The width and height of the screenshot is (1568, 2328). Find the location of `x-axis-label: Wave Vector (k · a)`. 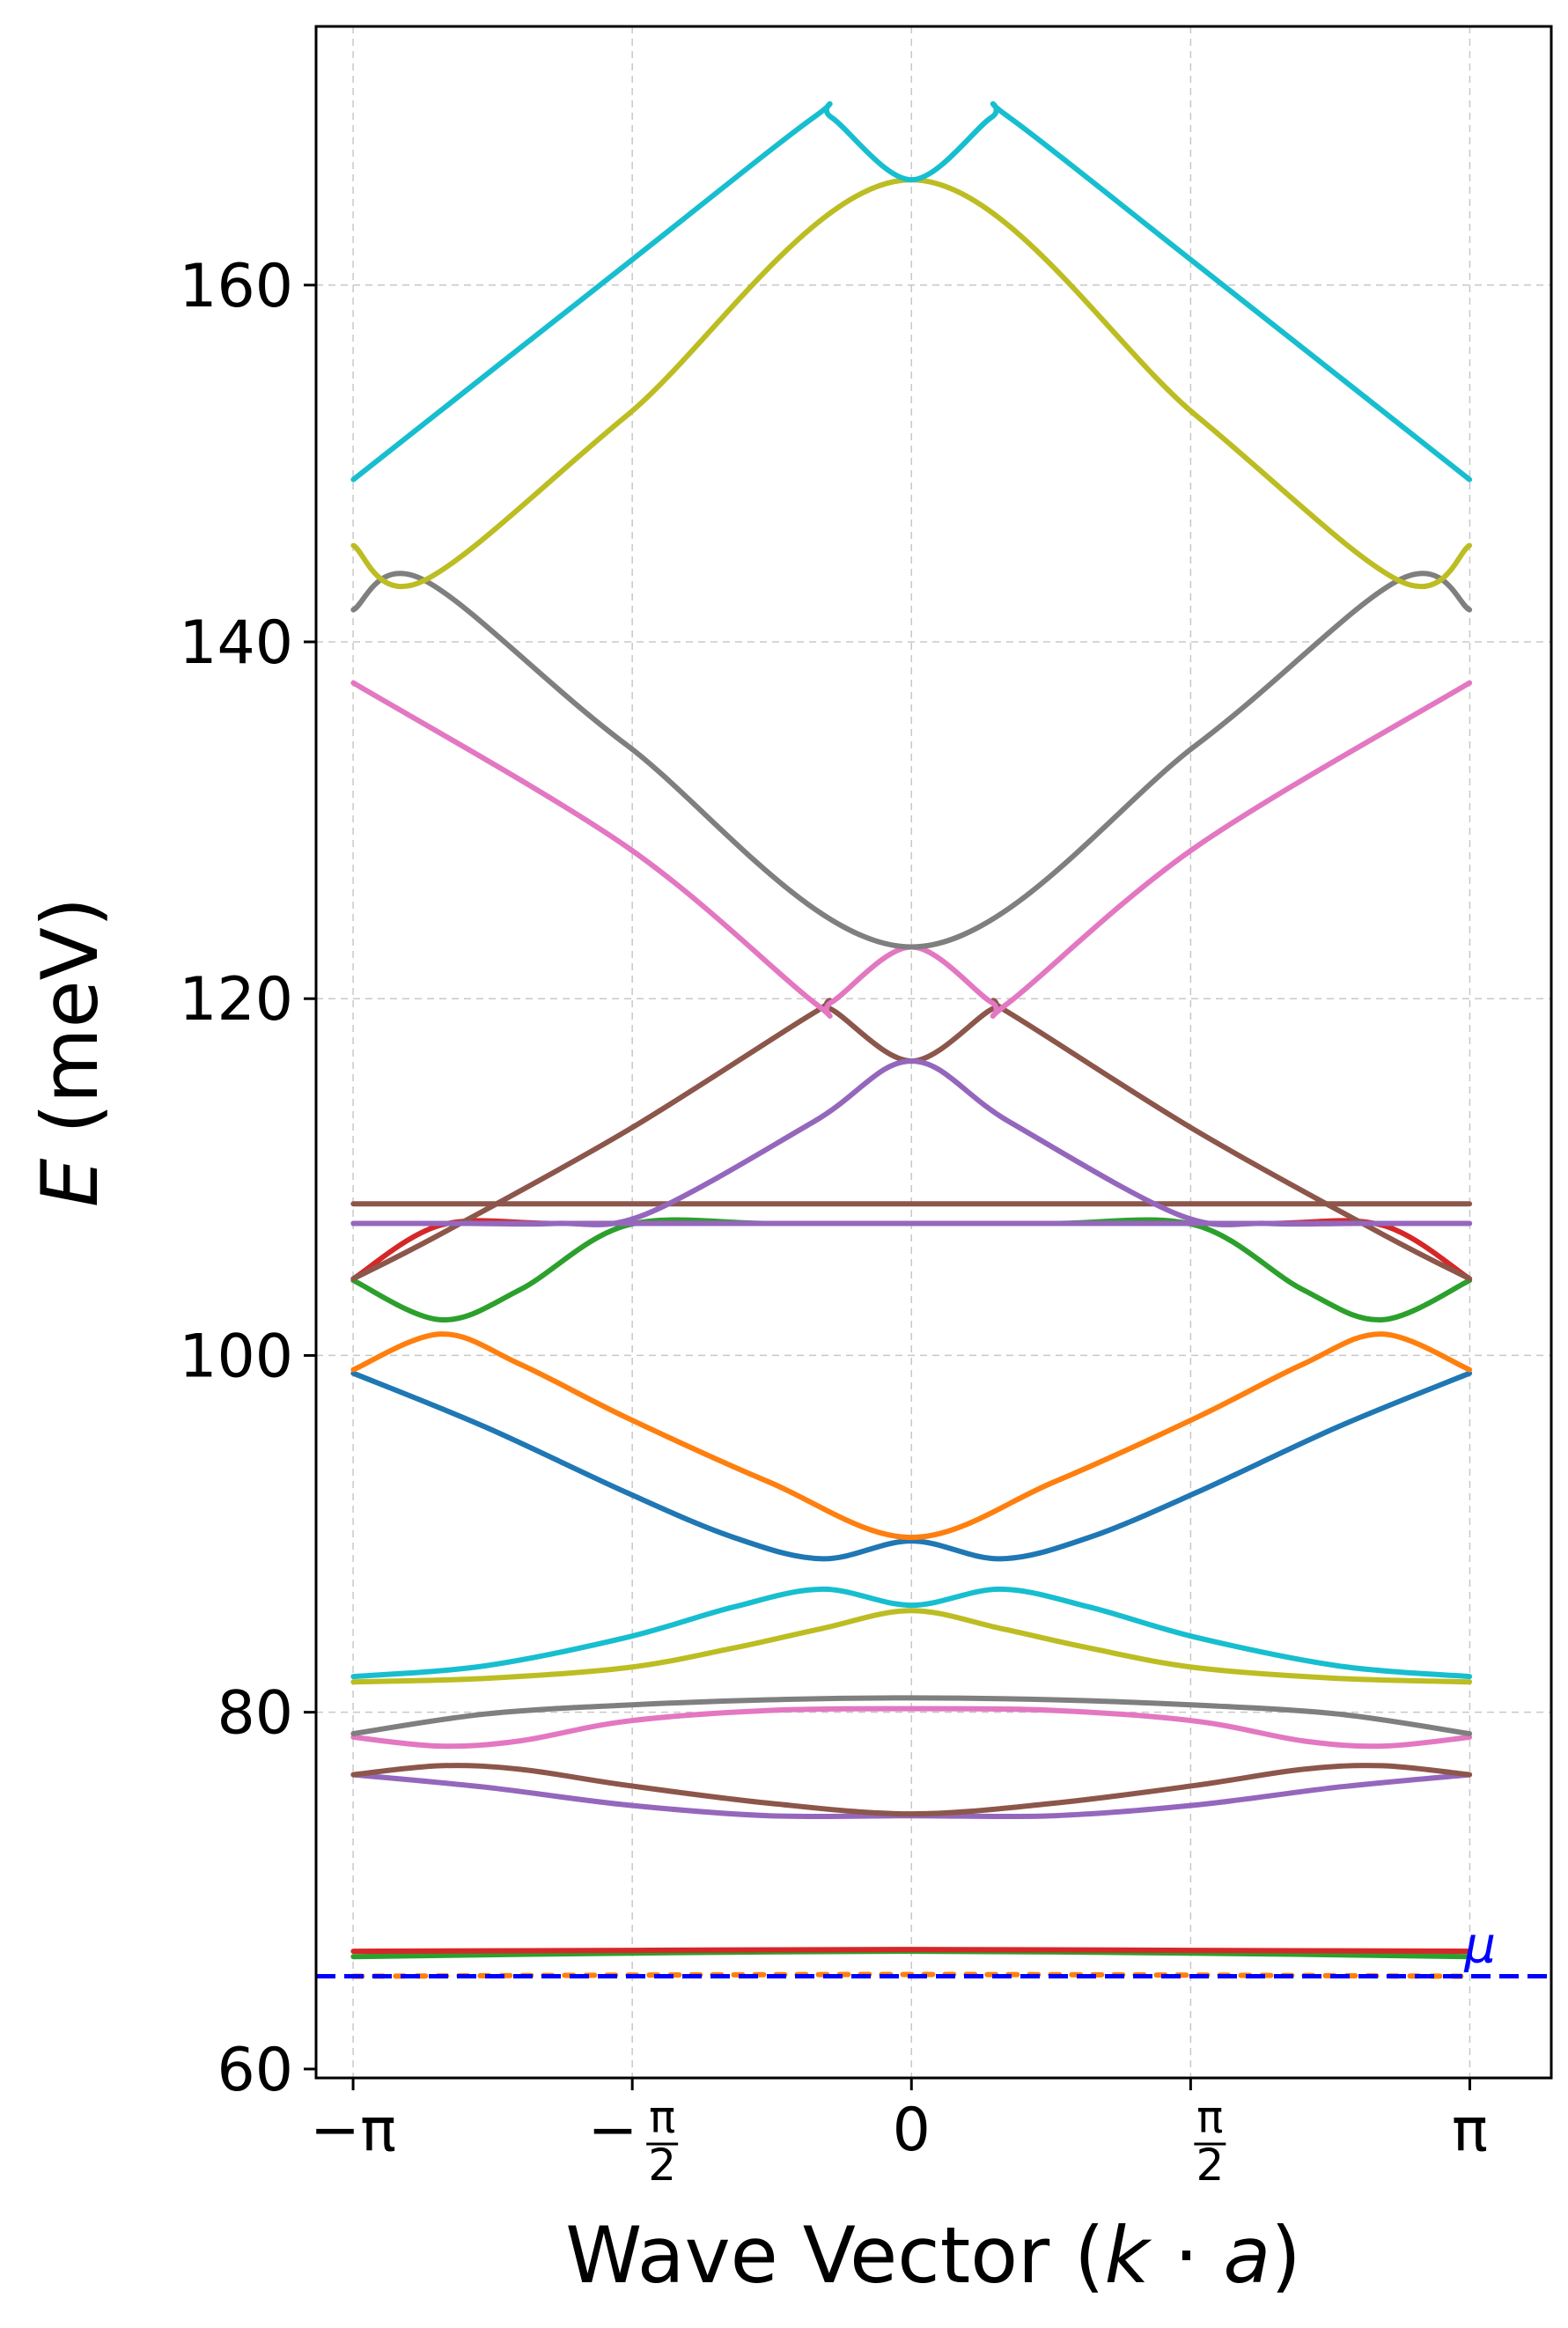

x-axis-label: Wave Vector (k · a) is located at coordinates (932, 2255).